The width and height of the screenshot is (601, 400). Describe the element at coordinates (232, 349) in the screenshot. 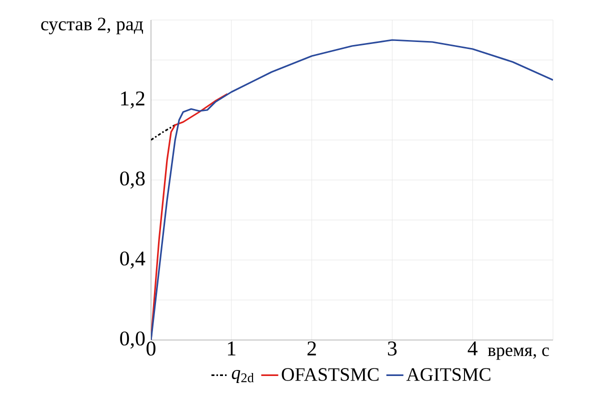

I see `x-tick-label: 1` at that location.